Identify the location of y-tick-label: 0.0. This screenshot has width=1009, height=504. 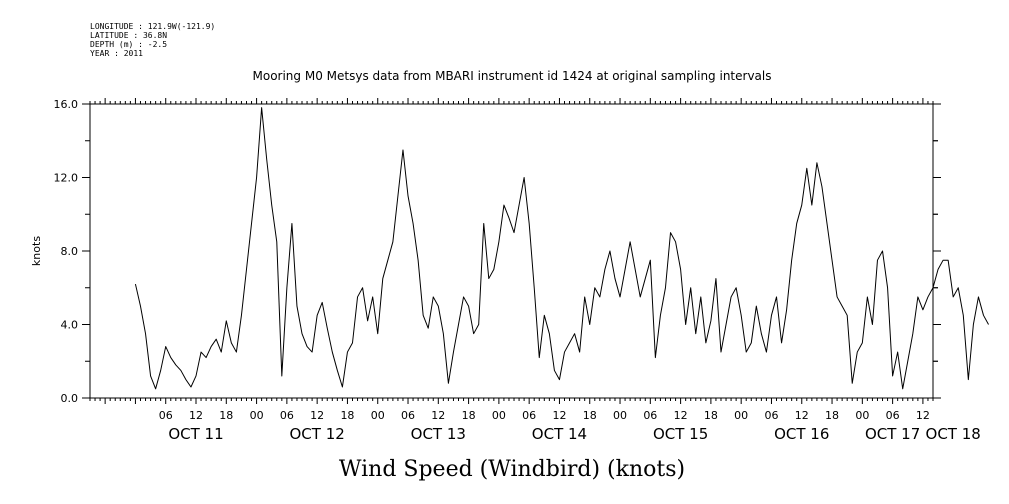
(70, 398).